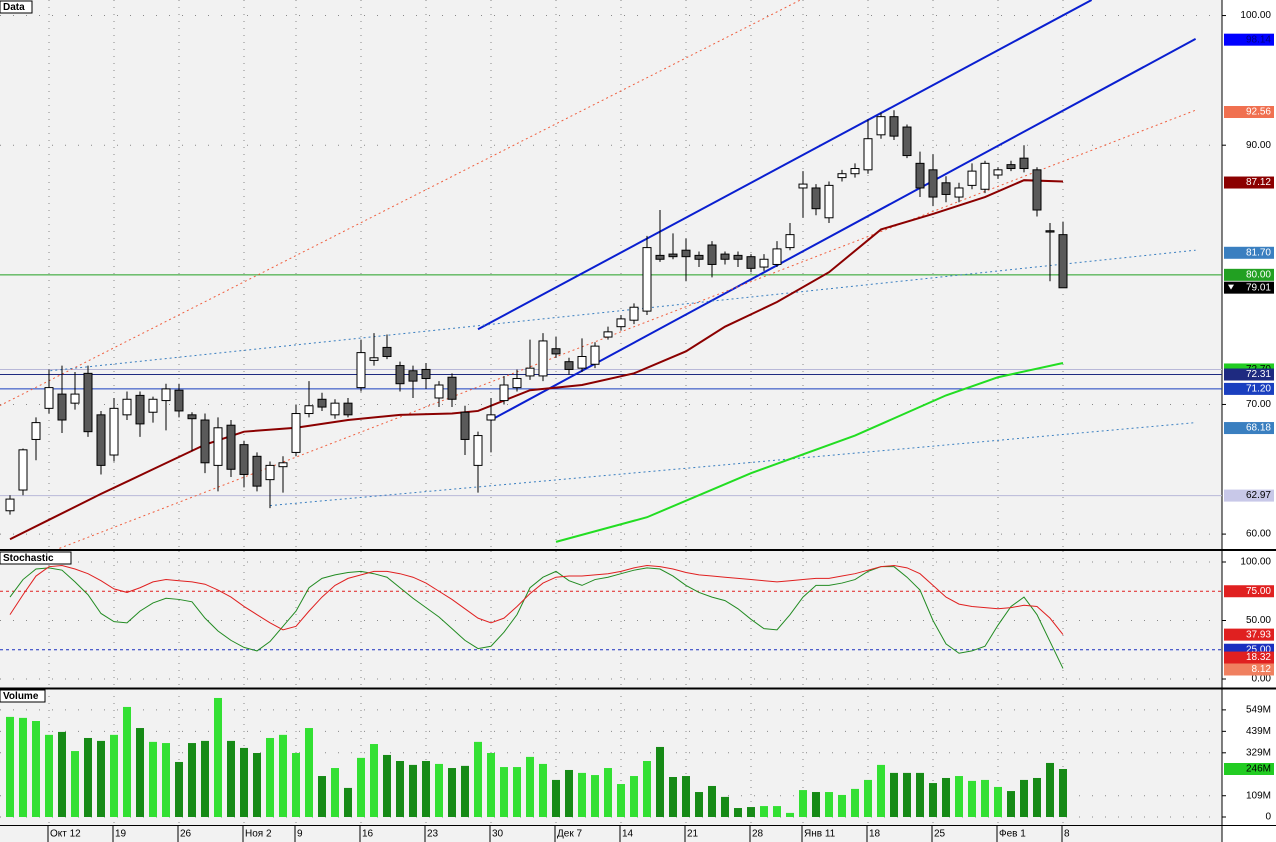 The height and width of the screenshot is (842, 1276). What do you see at coordinates (1249, 421) in the screenshot?
I see `axis-panel` at bounding box center [1249, 421].